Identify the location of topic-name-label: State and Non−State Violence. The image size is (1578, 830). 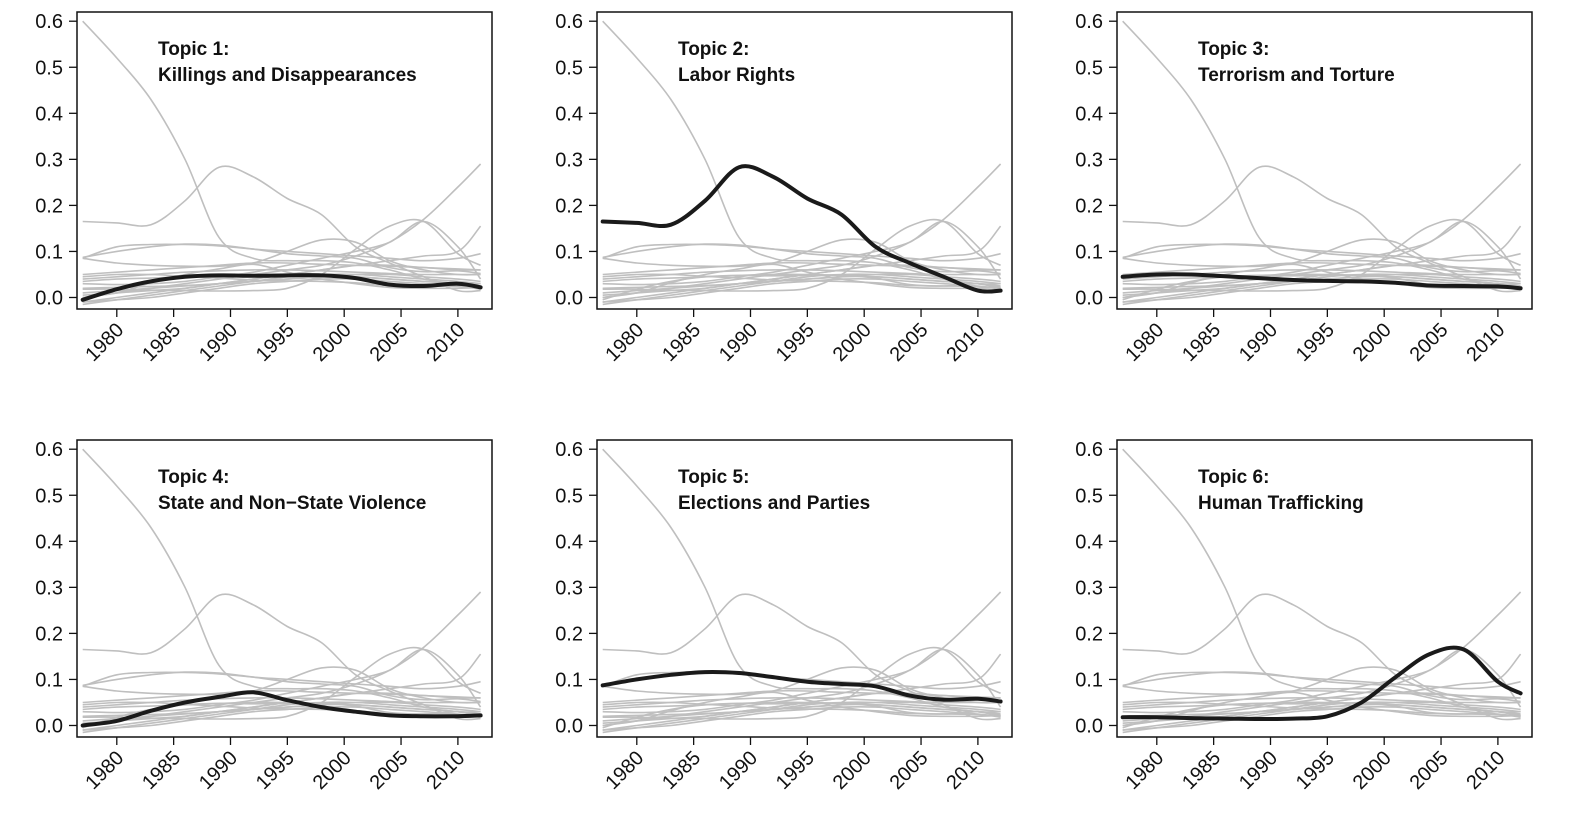
(292, 503).